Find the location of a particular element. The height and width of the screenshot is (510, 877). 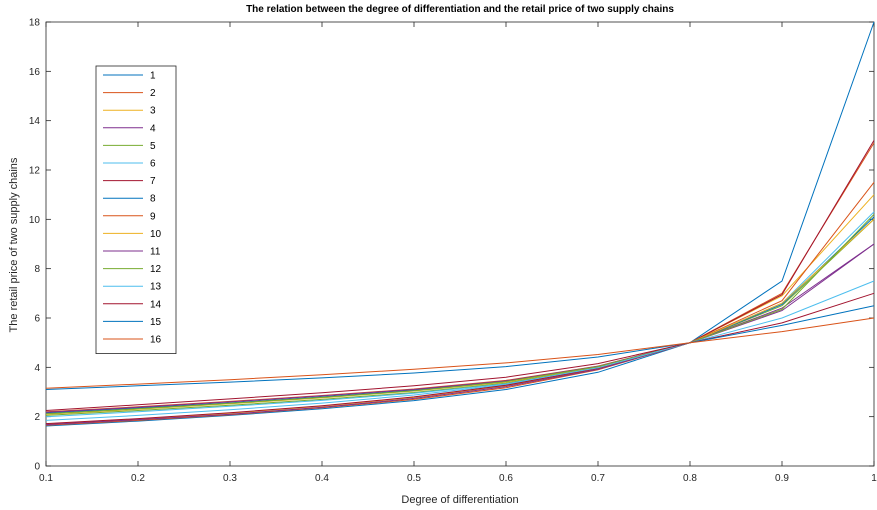

legend-label: 6 is located at coordinates (153, 164).